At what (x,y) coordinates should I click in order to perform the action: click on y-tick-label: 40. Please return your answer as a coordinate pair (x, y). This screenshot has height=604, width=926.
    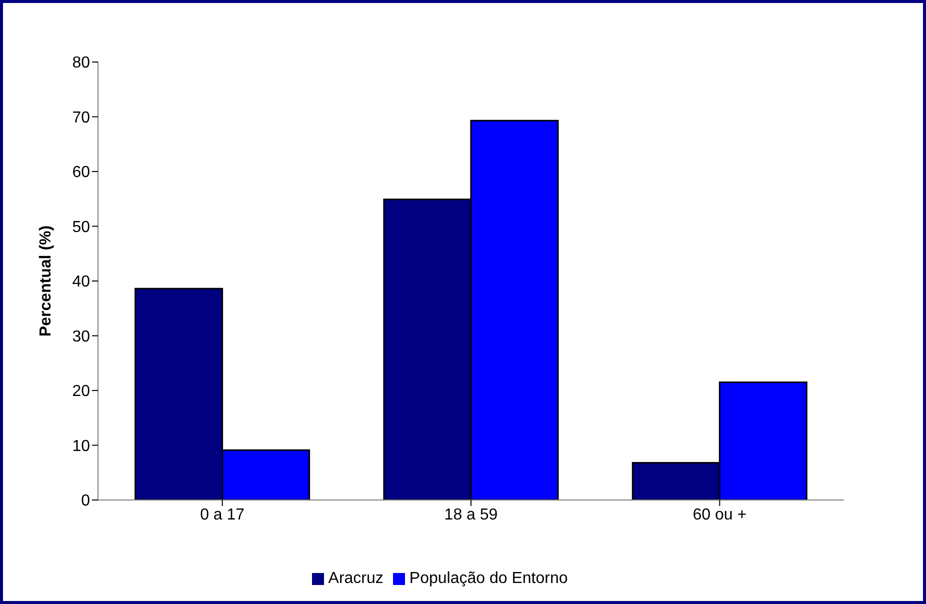
    Looking at the image, I should click on (81, 282).